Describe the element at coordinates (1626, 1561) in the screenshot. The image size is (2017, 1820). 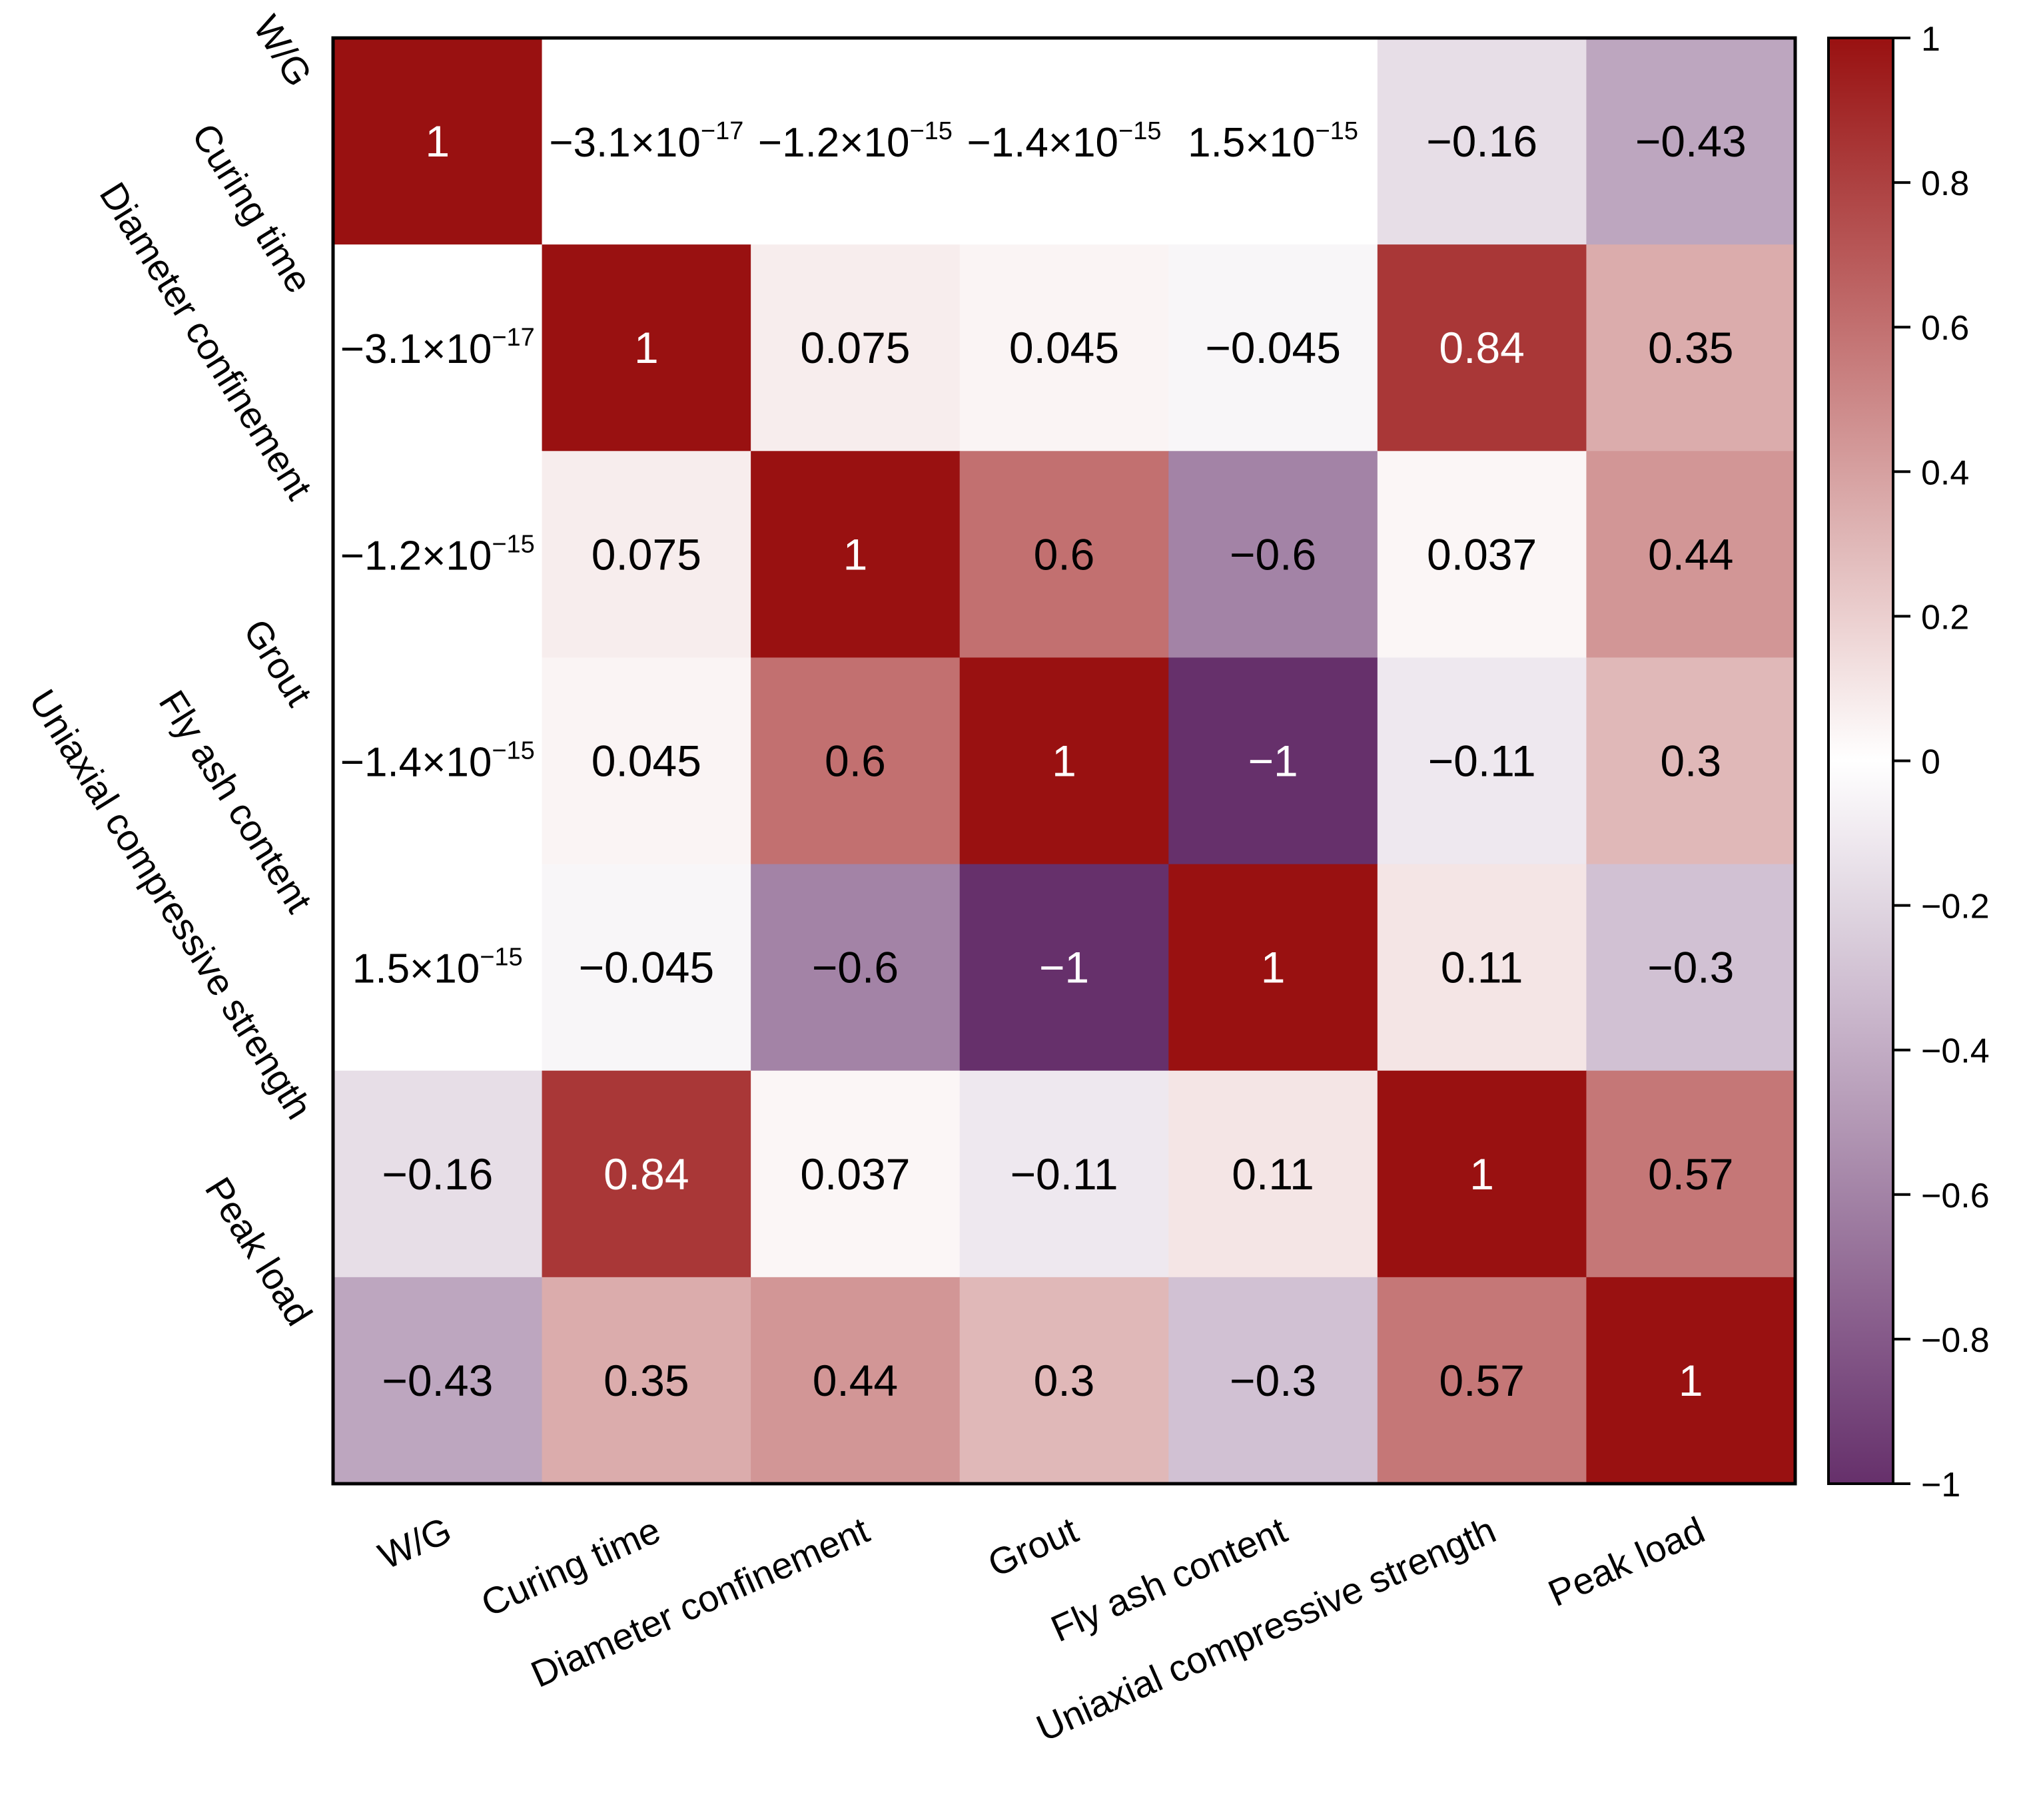
I see `x-axis-label: Peak load` at that location.